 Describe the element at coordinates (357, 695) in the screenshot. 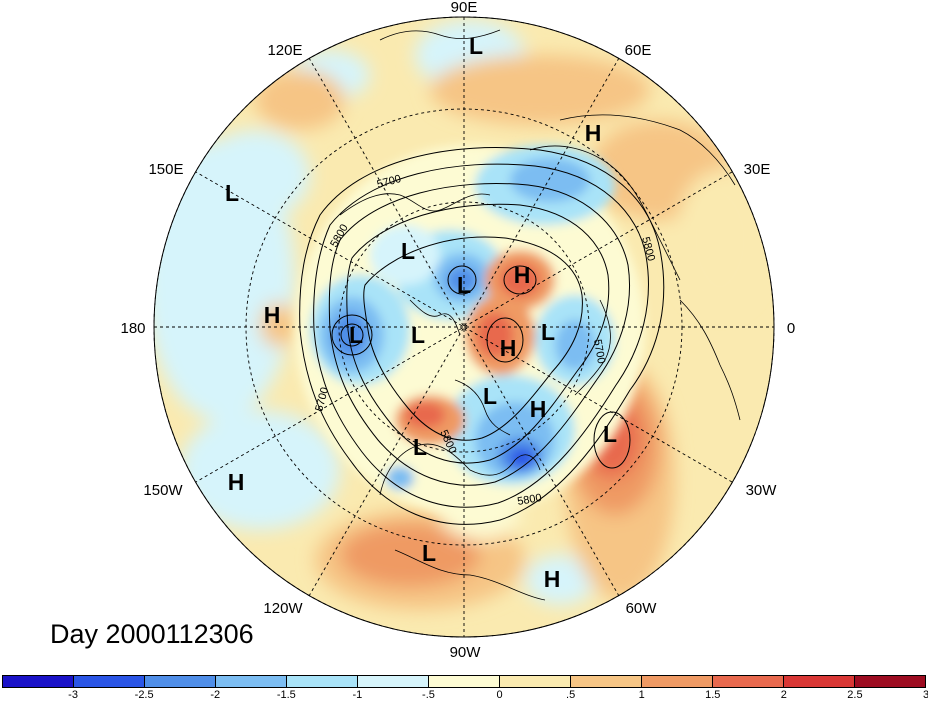

I see `colorbar-tick-label: -1` at that location.